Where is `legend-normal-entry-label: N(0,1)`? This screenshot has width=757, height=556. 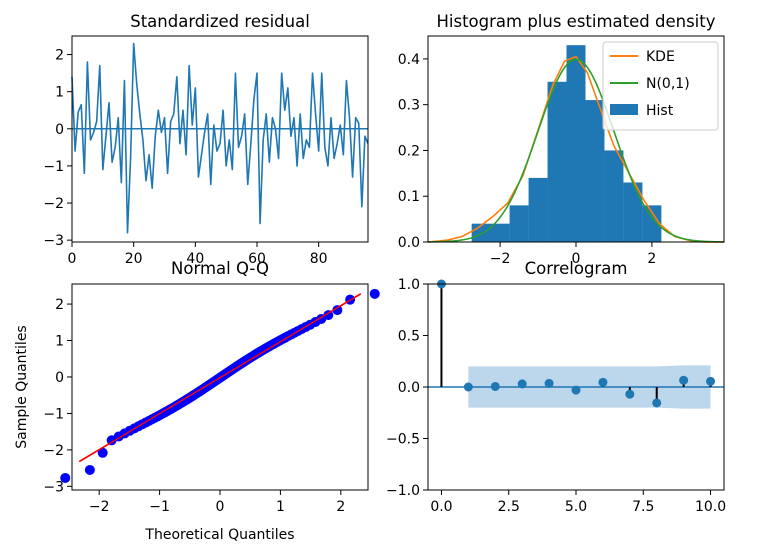 legend-normal-entry-label: N(0,1) is located at coordinates (668, 84).